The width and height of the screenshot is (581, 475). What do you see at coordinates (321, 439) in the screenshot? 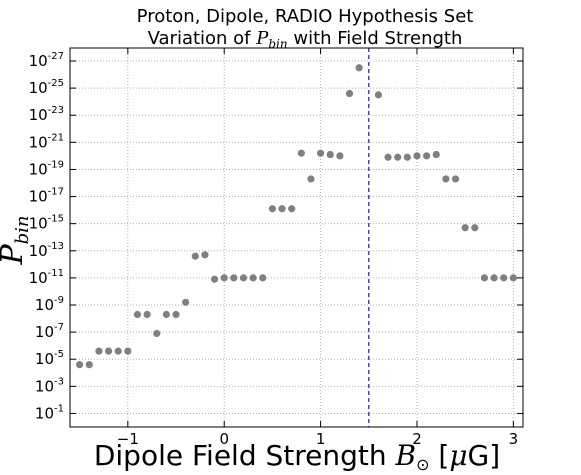
I see `x-tick-label: 1` at bounding box center [321, 439].